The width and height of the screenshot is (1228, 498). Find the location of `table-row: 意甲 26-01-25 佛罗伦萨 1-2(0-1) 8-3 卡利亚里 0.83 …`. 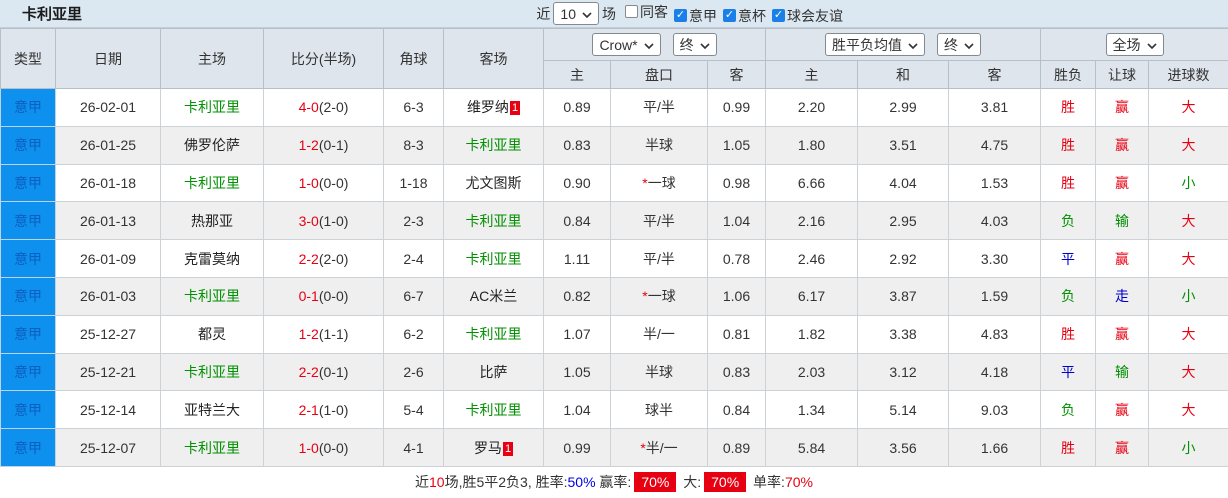

table-row: 意甲 26-01-25 佛罗伦萨 1-2(0-1) 8-3 卡利亚里 0.83 … is located at coordinates (614, 145).